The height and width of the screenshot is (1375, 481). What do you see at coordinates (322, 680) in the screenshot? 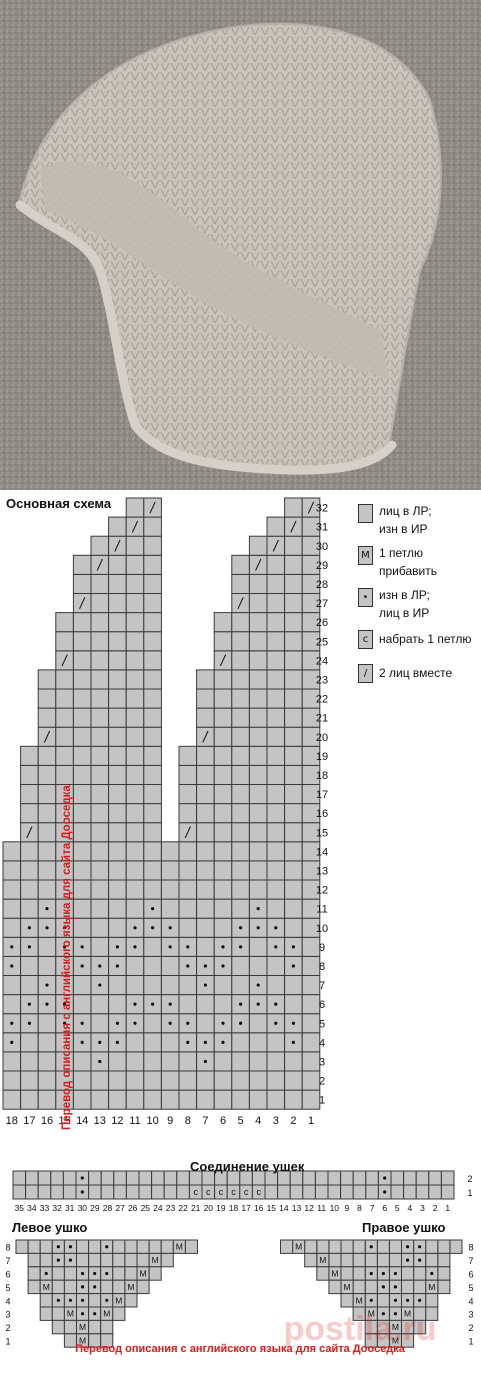
I see `main-row-number: 23` at bounding box center [322, 680].